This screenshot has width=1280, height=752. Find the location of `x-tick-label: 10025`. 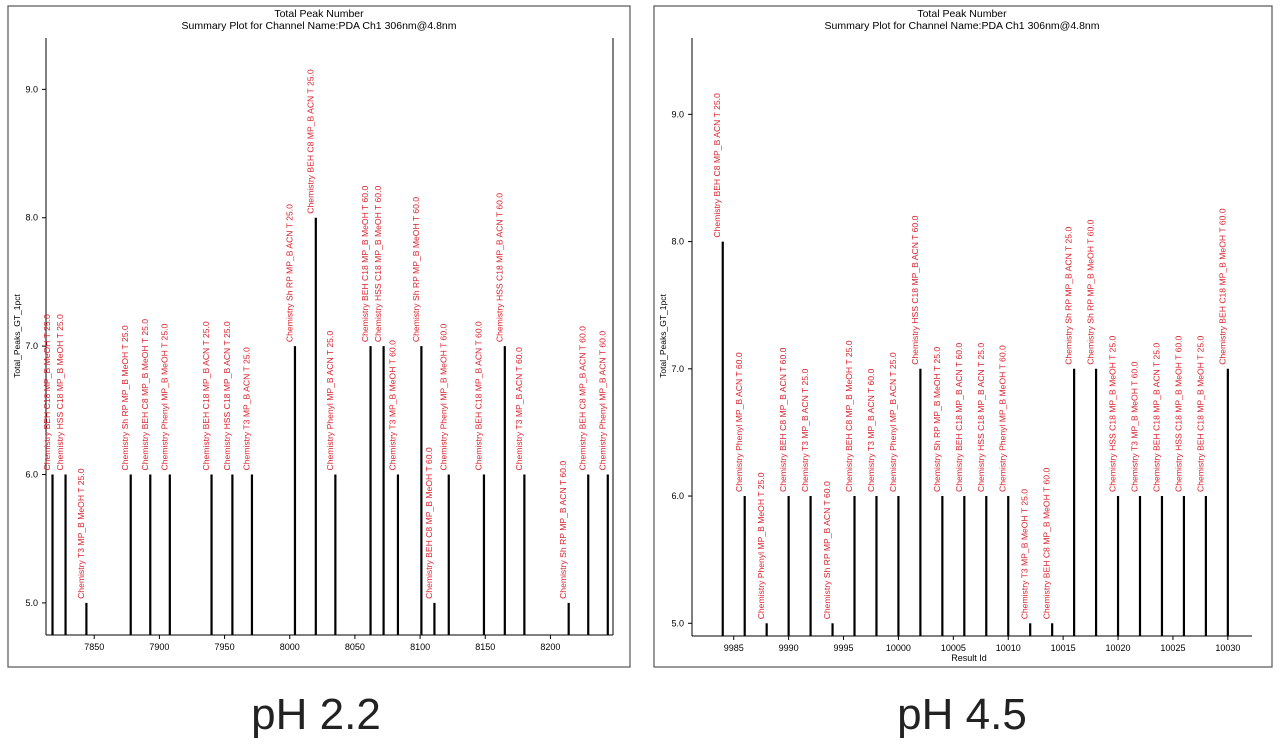

x-tick-label: 10025 is located at coordinates (1172, 648).